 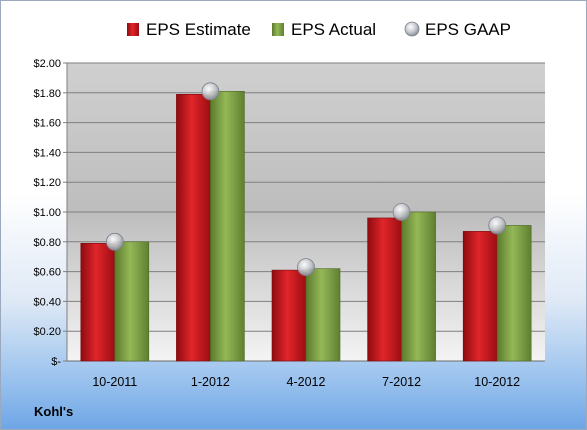 What do you see at coordinates (497, 382) in the screenshot?
I see `x-tick-label: 10-2012` at bounding box center [497, 382].